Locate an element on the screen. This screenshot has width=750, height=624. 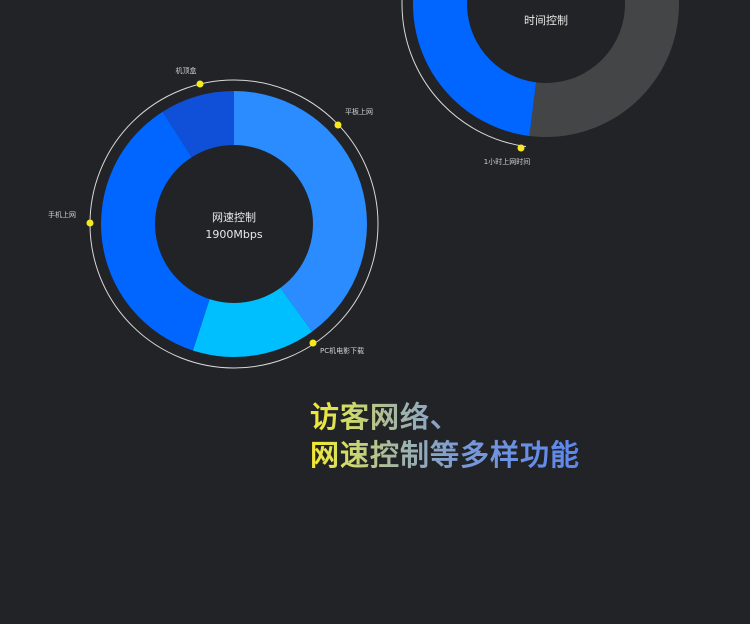
headline: 访客网络、 网速控制等多样功能 is located at coordinates (445, 436).